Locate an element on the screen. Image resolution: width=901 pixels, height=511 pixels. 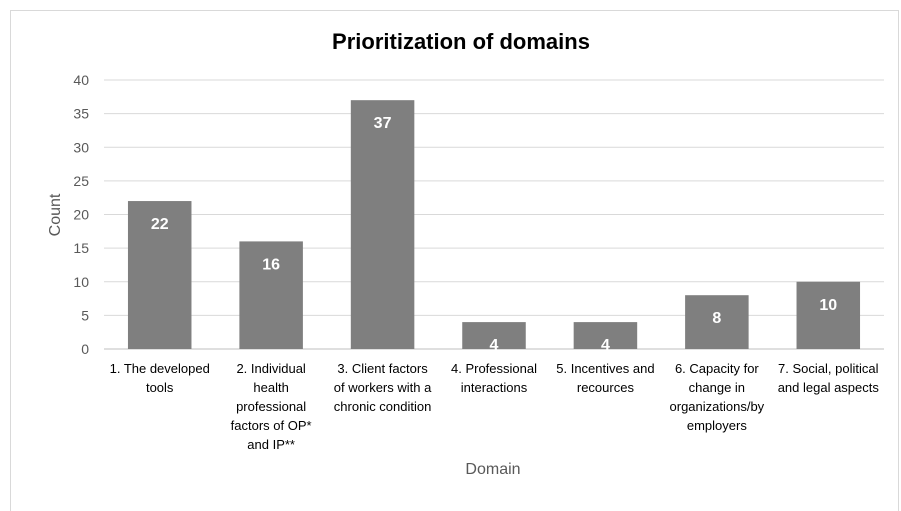
y-axis-label: Count is located at coordinates (55, 214).